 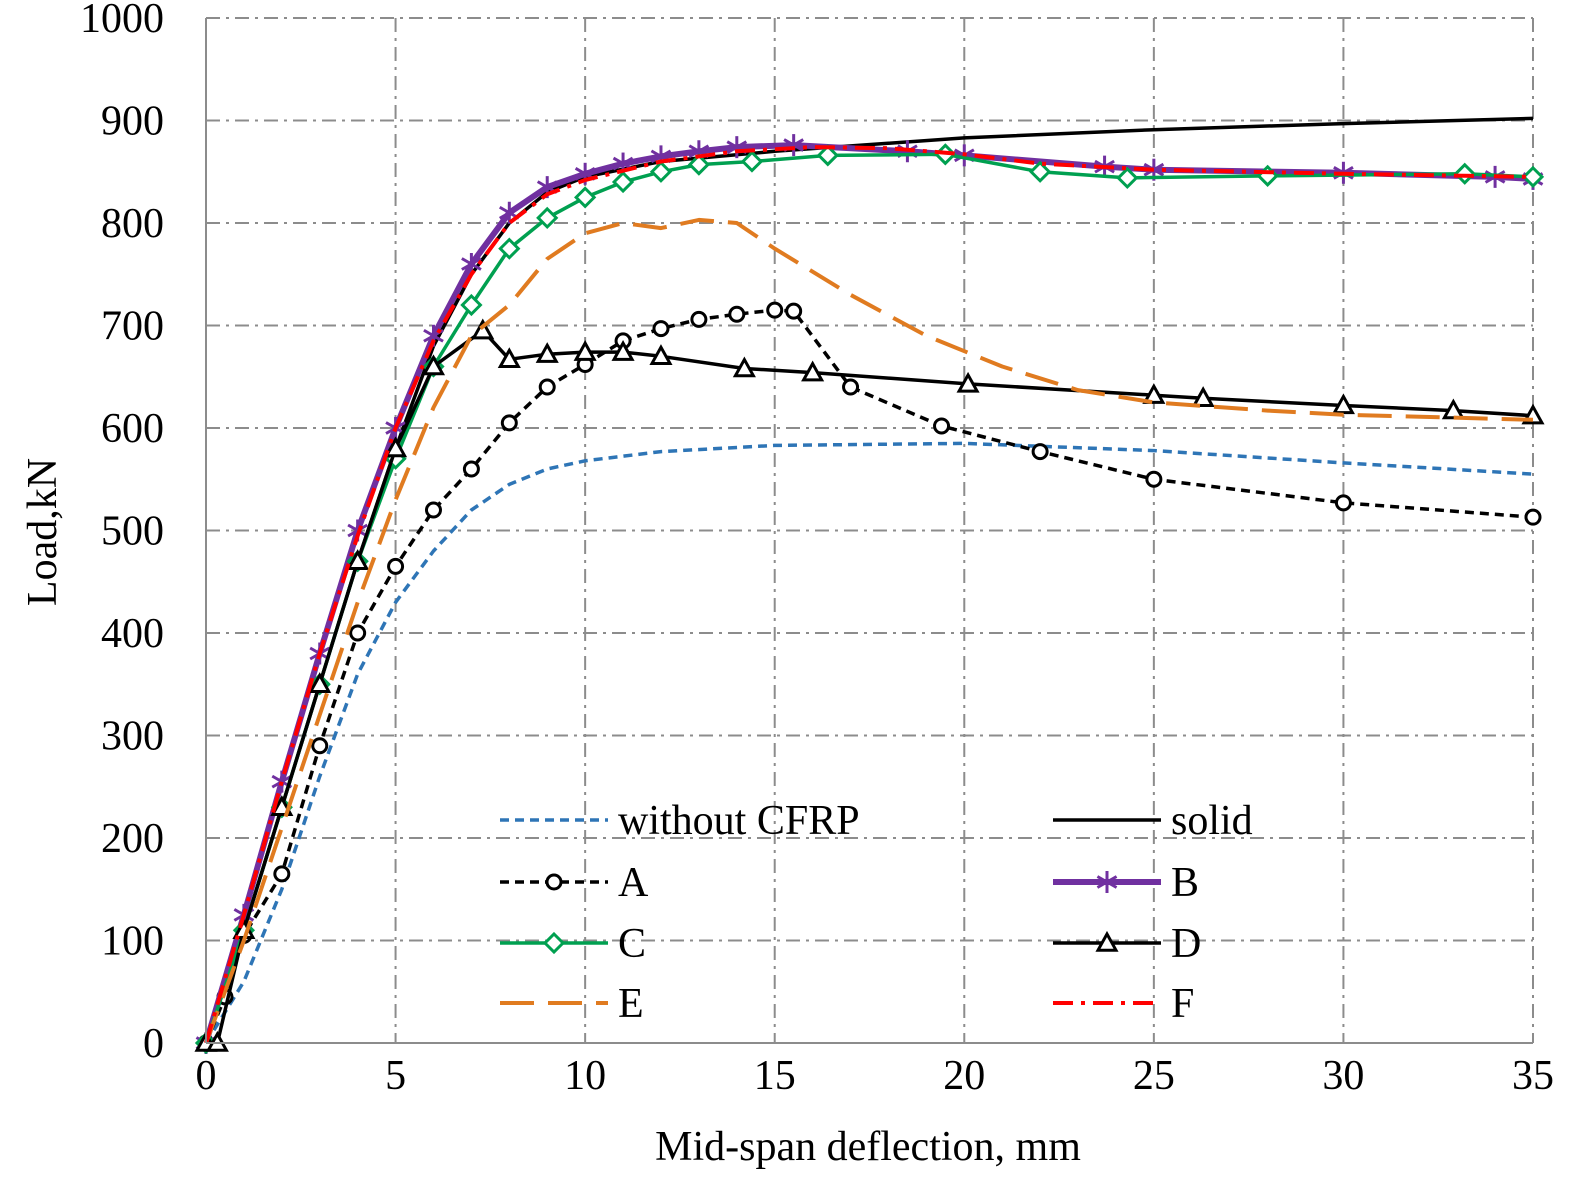 I want to click on legend: without CFRP solid A B C D E F, so click(x=876, y=912).